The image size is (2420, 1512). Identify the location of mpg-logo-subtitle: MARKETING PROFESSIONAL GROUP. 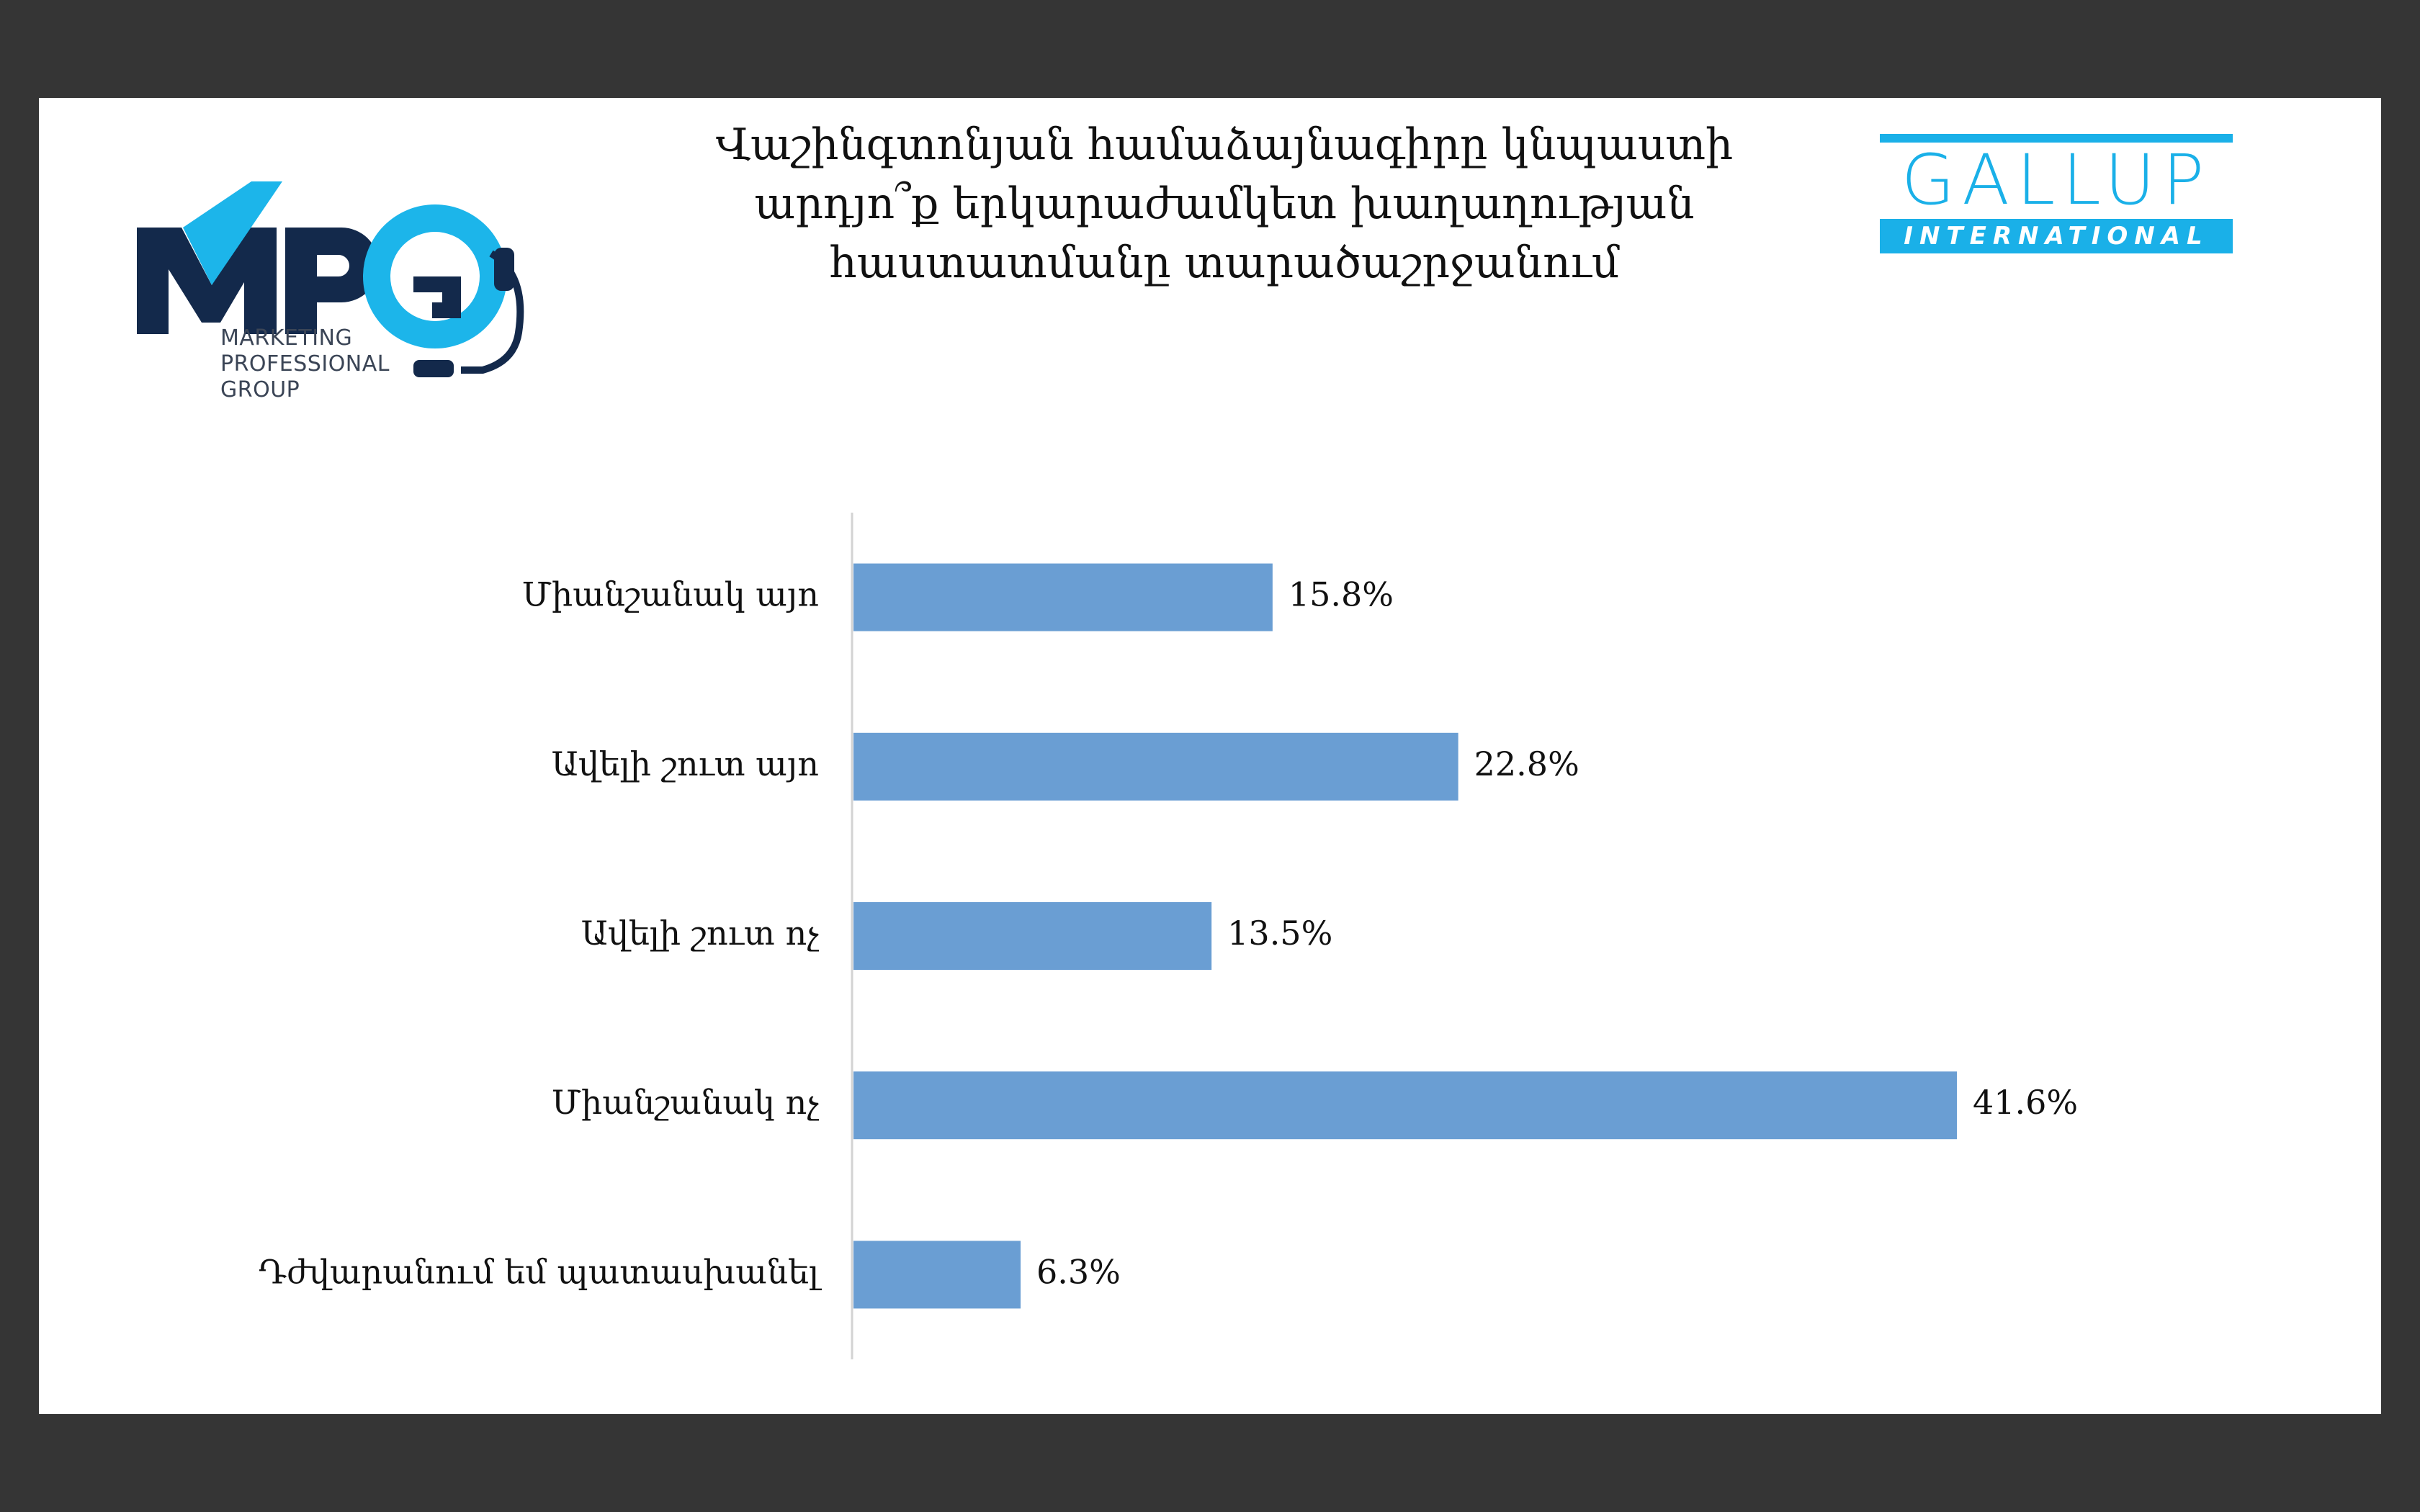
(305, 364).